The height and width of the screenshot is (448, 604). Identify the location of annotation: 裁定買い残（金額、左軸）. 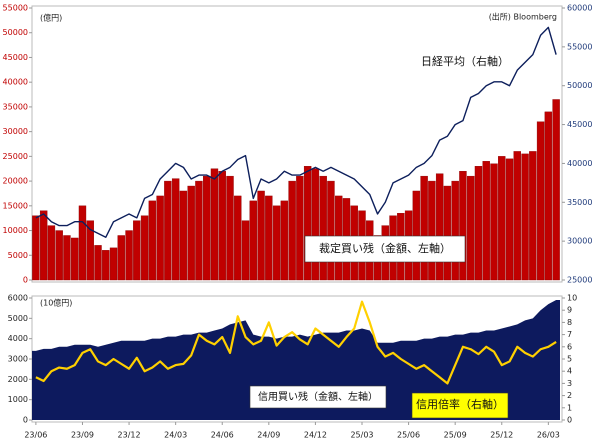
(385, 248).